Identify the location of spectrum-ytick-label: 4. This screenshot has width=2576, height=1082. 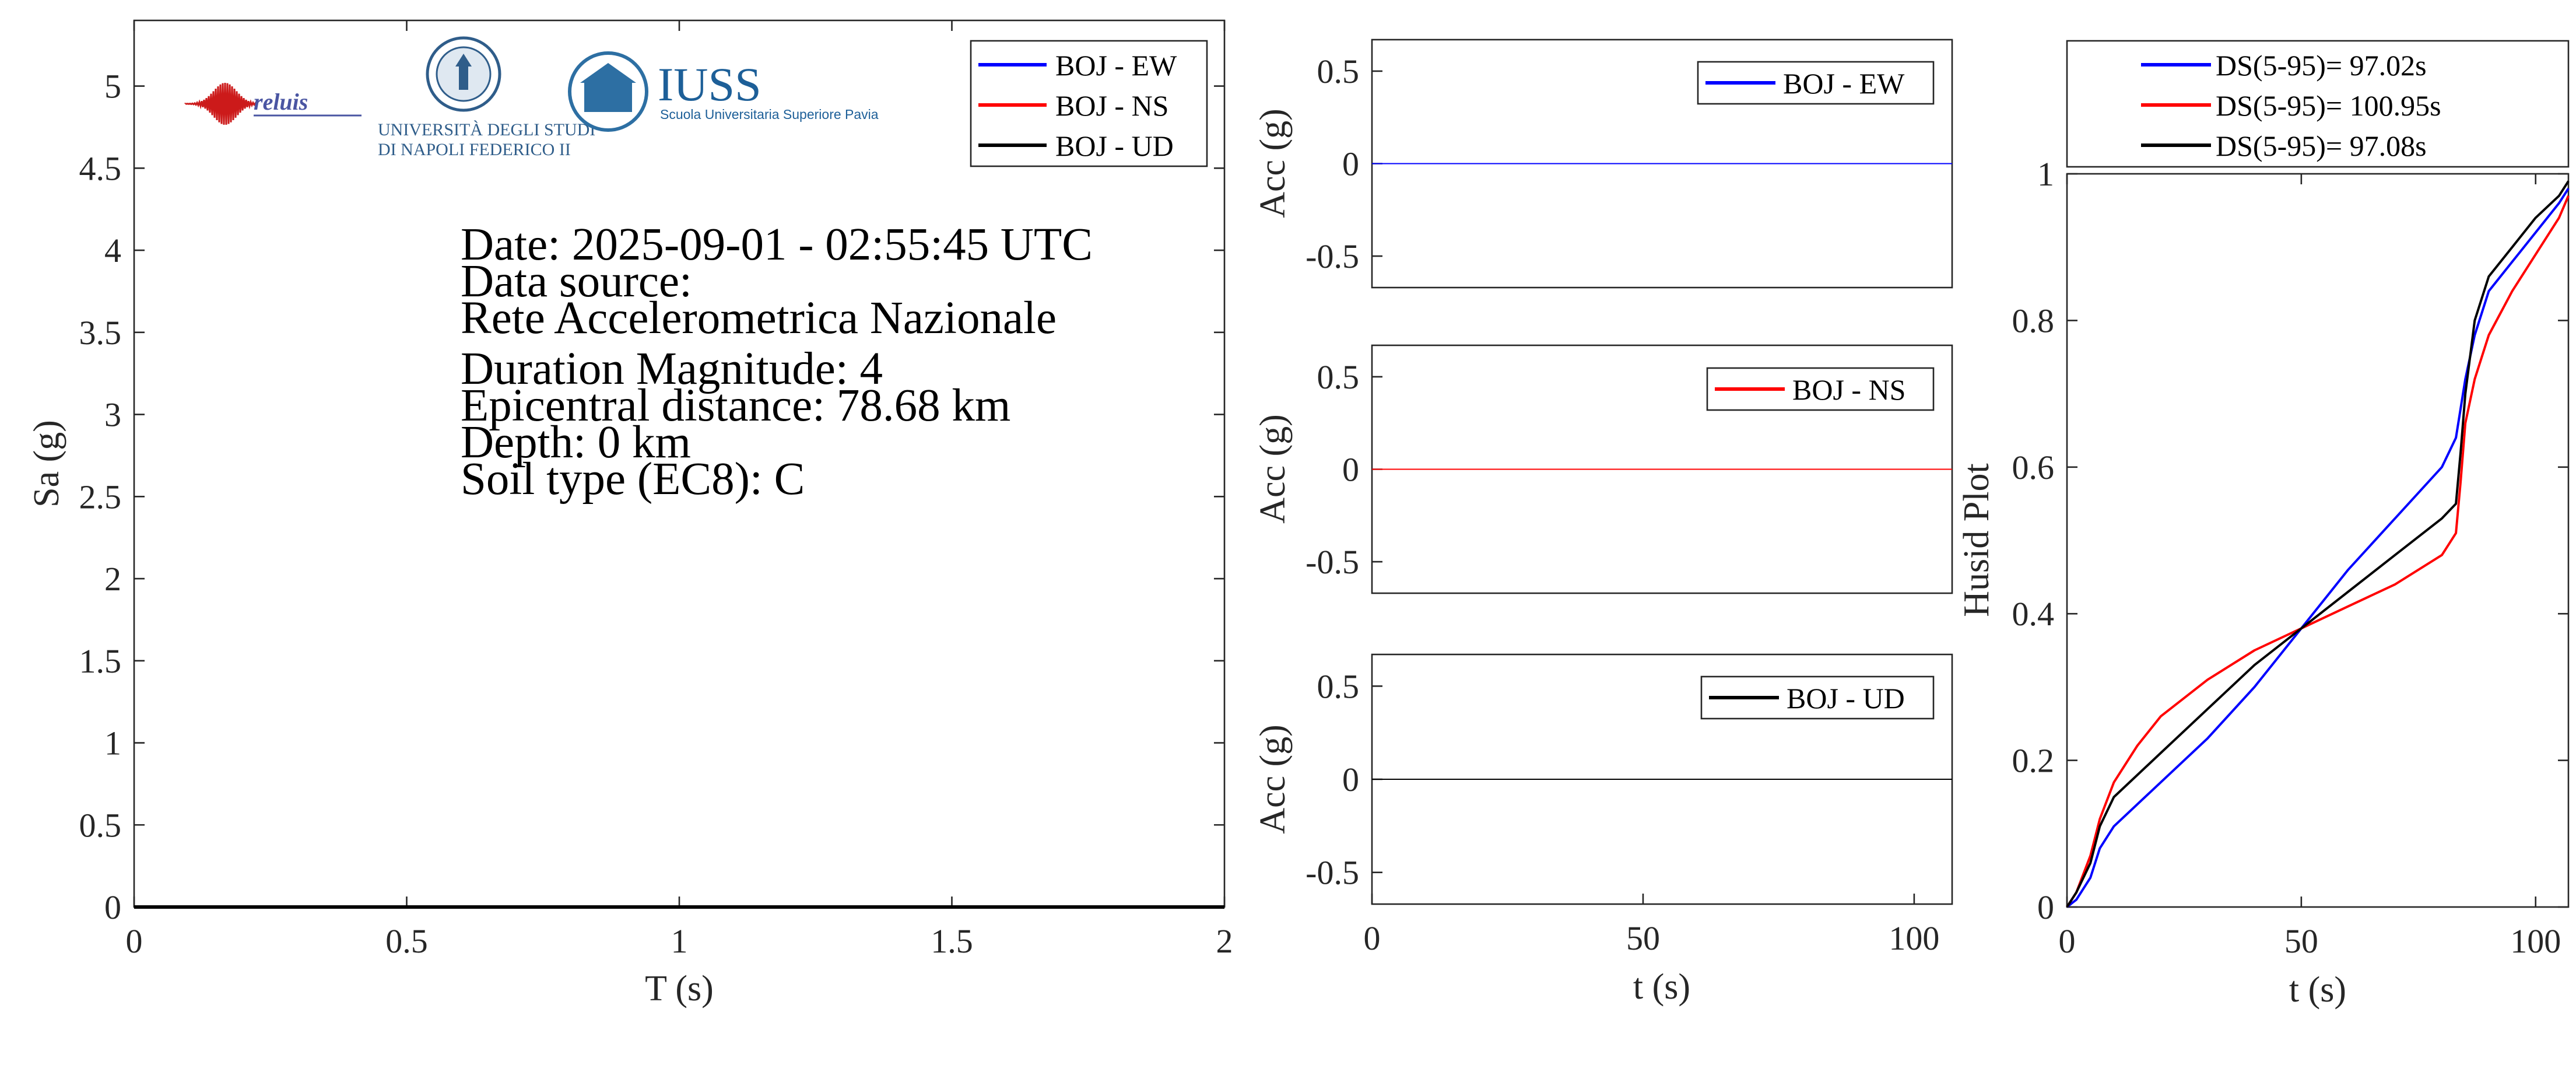
(112, 250).